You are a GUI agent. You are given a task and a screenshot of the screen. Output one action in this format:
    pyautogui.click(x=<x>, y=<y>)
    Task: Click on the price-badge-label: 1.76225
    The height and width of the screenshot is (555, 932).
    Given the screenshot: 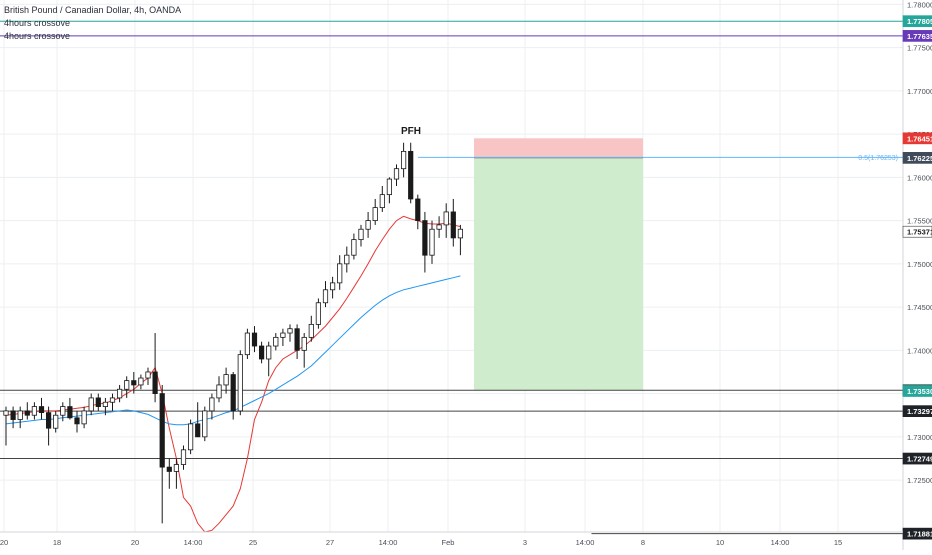 What is the action you would take?
    pyautogui.click(x=919, y=158)
    